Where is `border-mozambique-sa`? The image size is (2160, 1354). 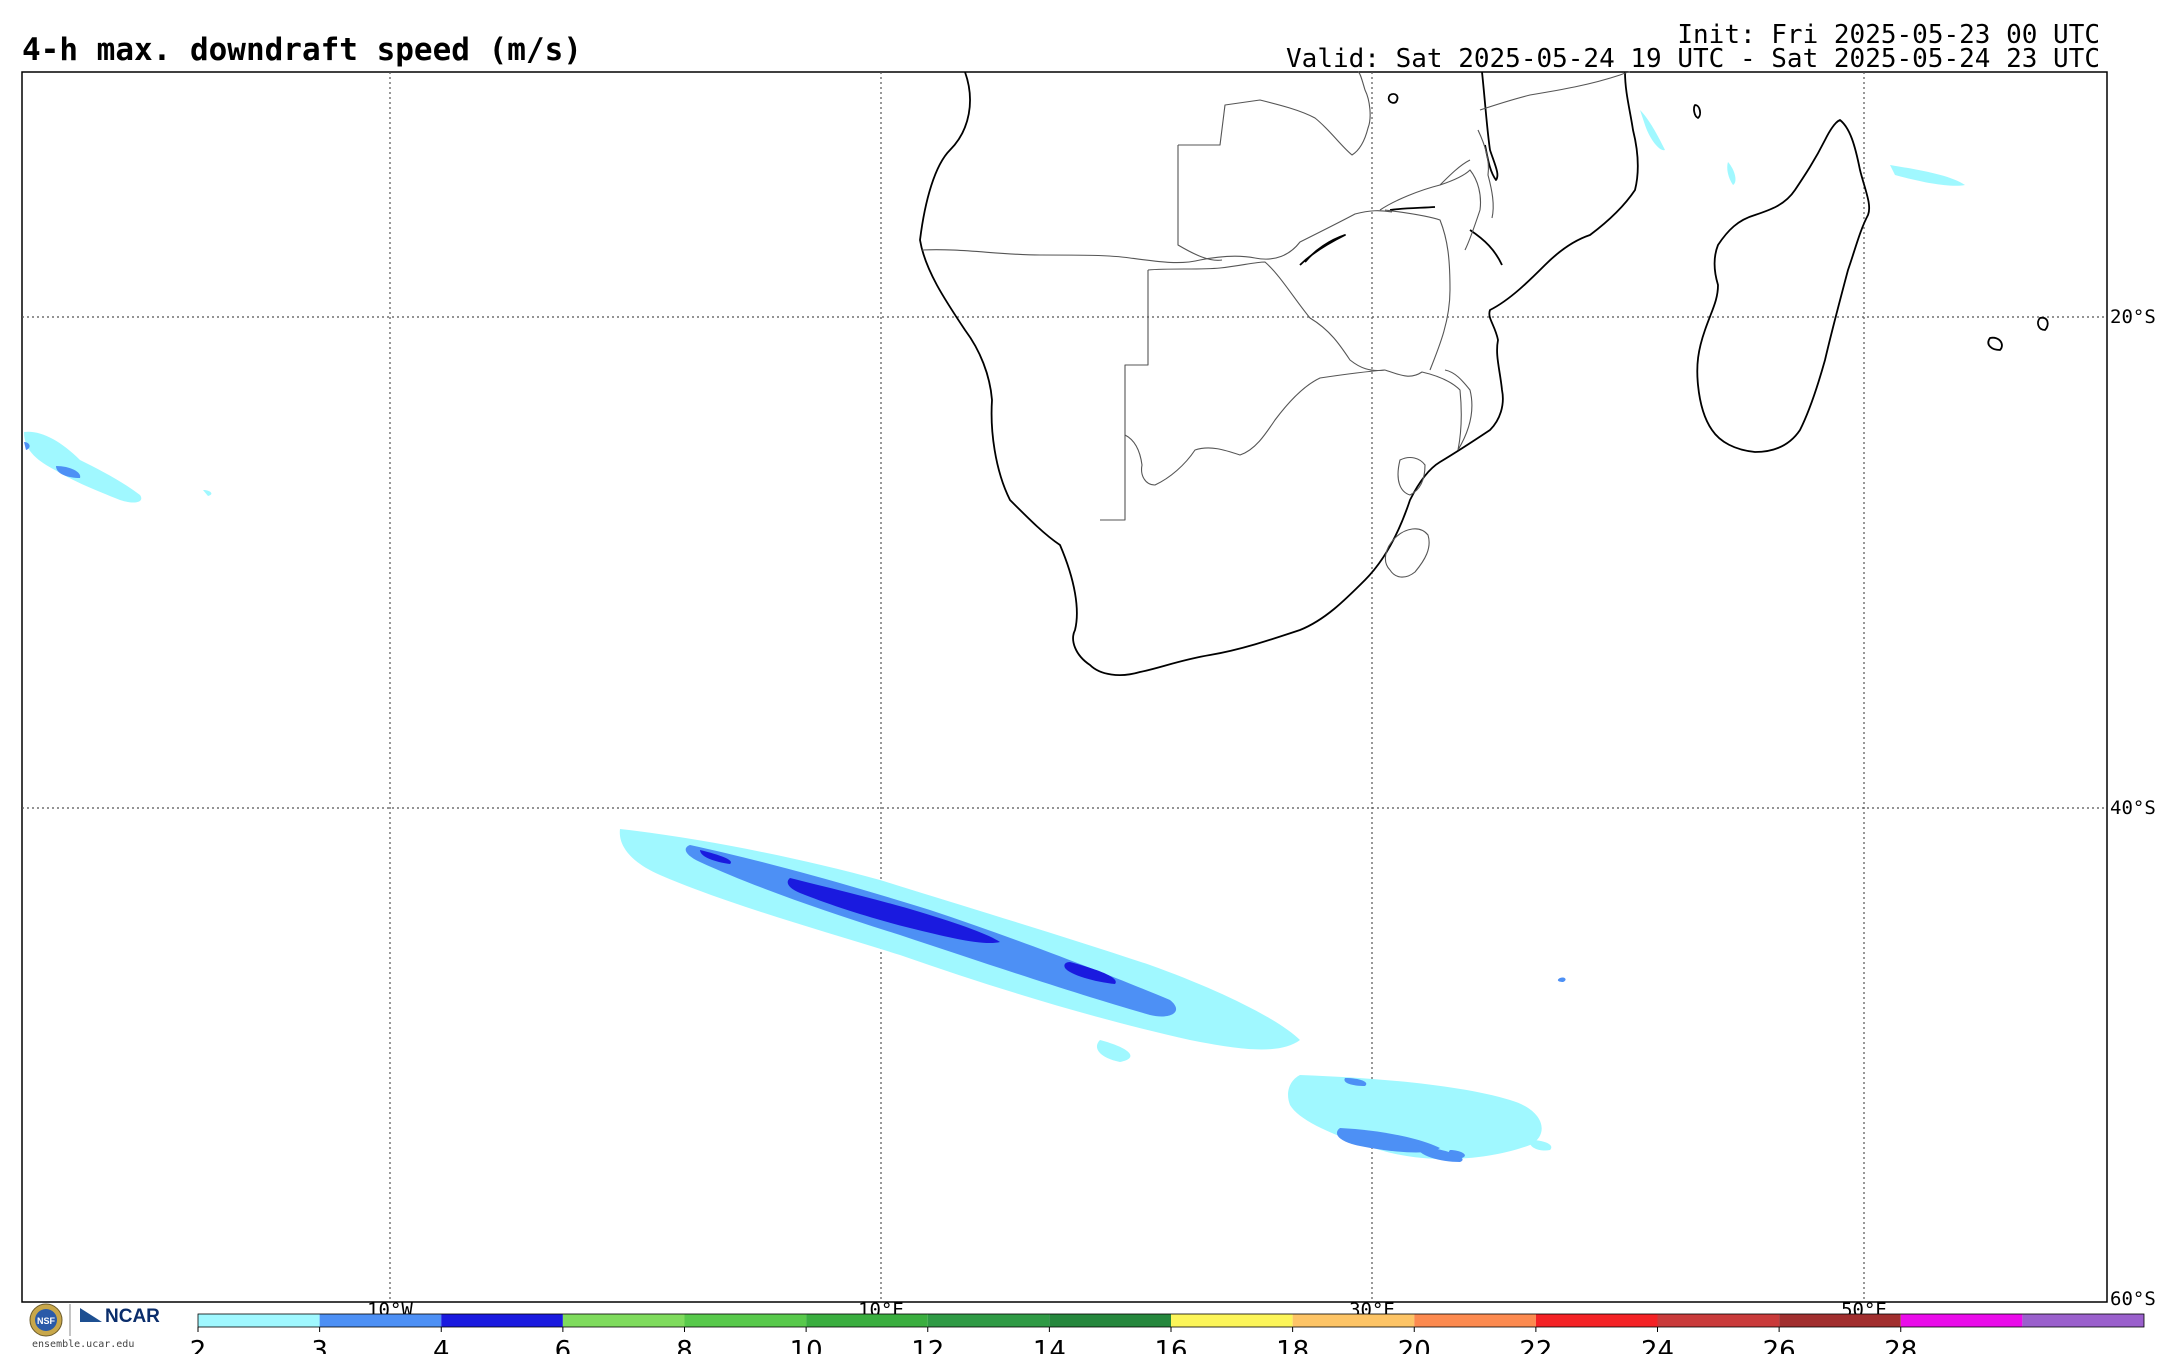 border-mozambique-sa is located at coordinates (1458, 410).